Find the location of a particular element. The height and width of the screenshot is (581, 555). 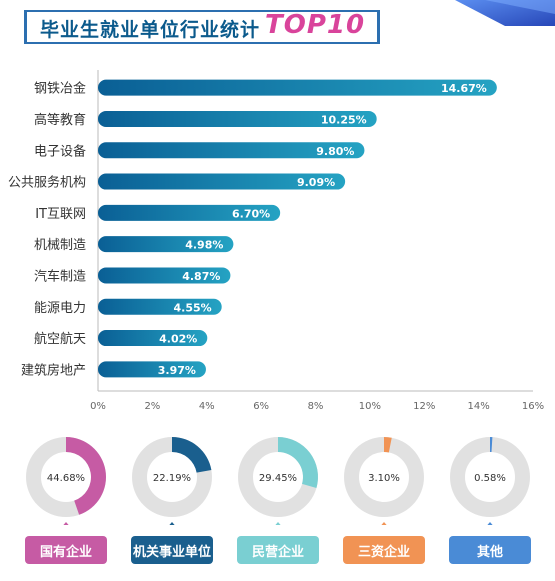

page-title: 毕业生就业单位行业统计 is located at coordinates (150, 30).